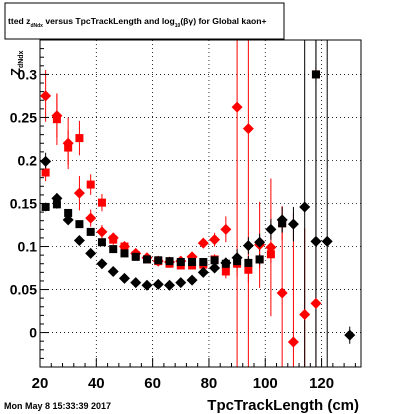  Describe the element at coordinates (23, 204) in the screenshot. I see `y-tick-label: 0.15` at that location.